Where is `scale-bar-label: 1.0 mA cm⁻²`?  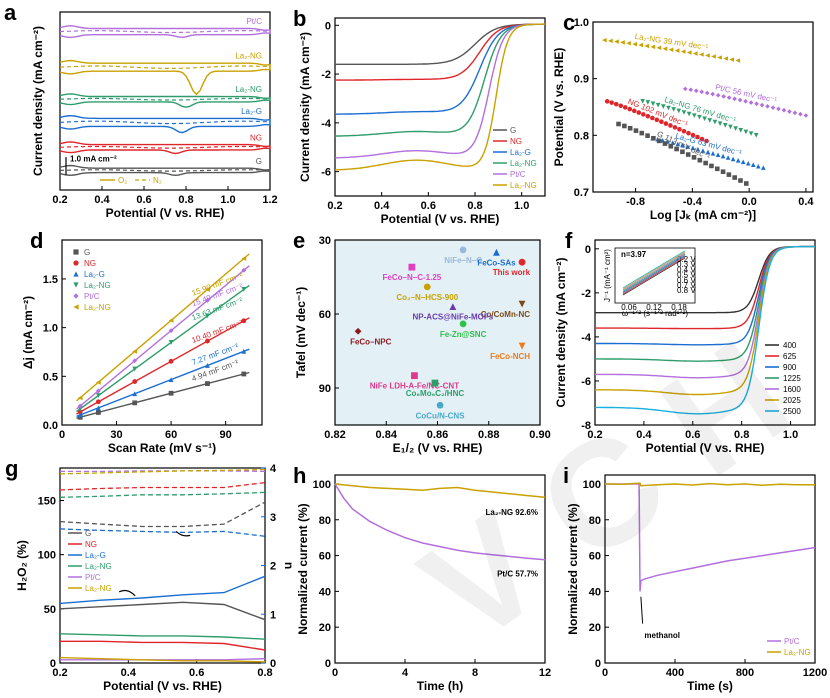
scale-bar-label: 1.0 mA cm⁻² is located at coordinates (93, 159).